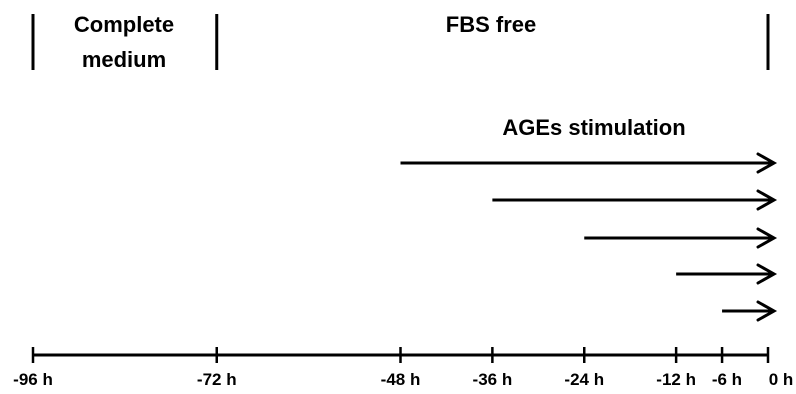 The image size is (796, 394). Describe the element at coordinates (217, 379) in the screenshot. I see `axis-tick-label: -72 h` at that location.